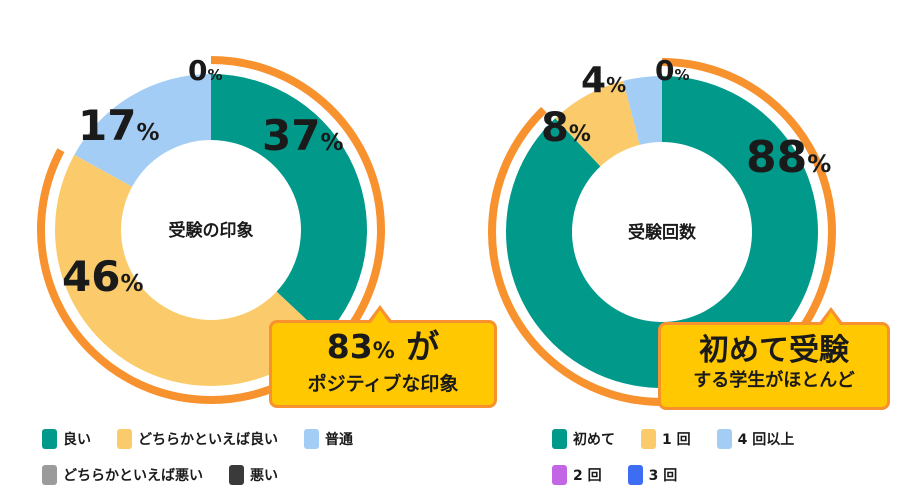 This screenshot has width=900, height=500. I want to click on legend-item-bad: 悪い, so click(253, 475).